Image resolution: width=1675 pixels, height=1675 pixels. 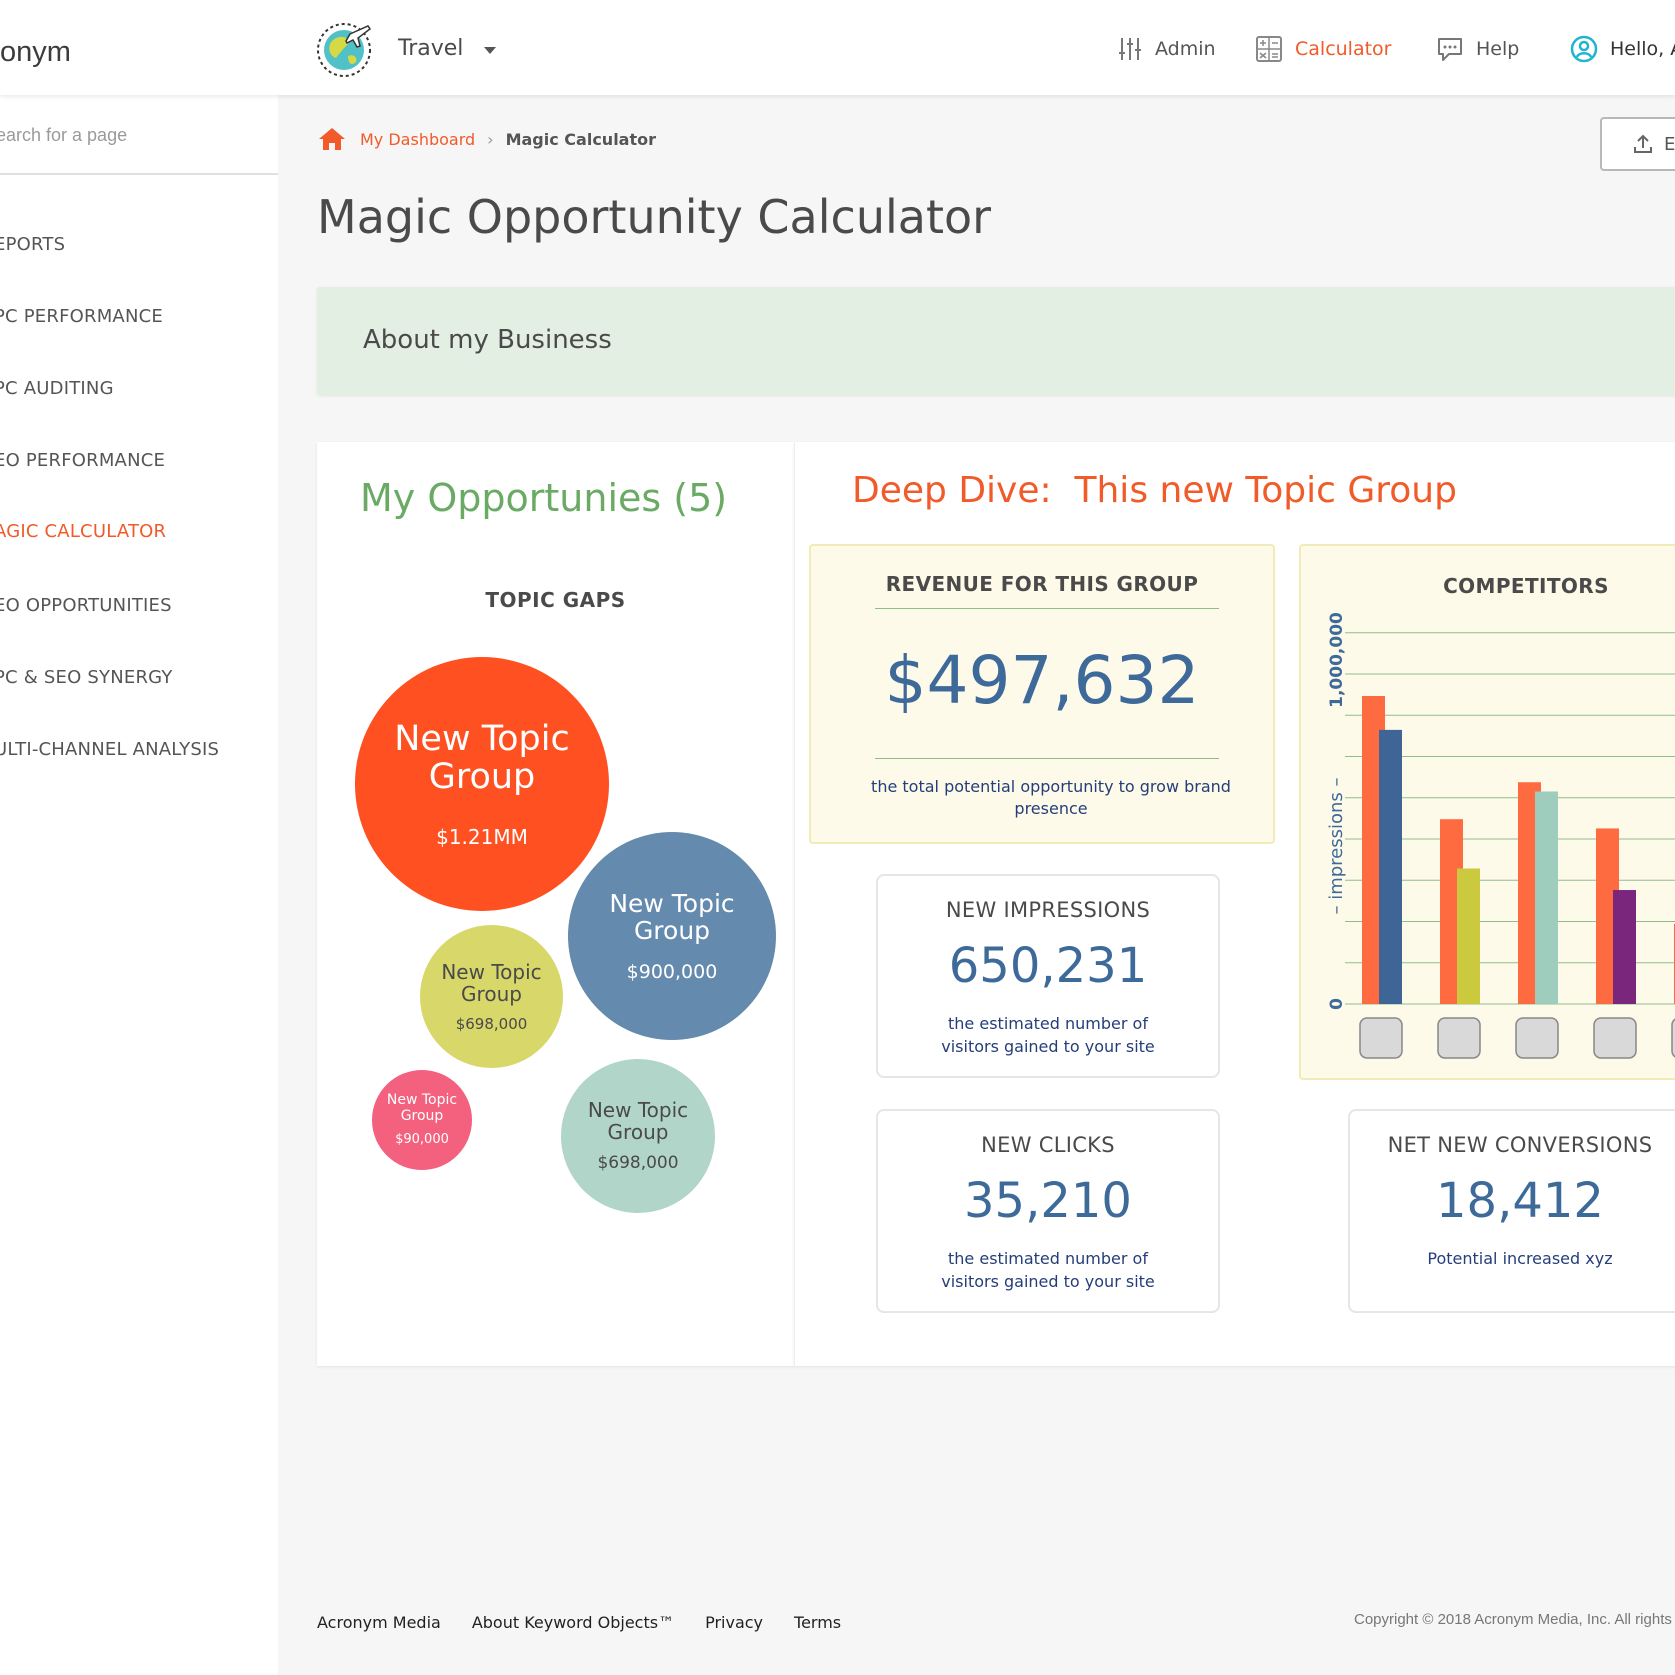 What do you see at coordinates (1048, 1201) in the screenshot?
I see `clicks-value: 35,210` at bounding box center [1048, 1201].